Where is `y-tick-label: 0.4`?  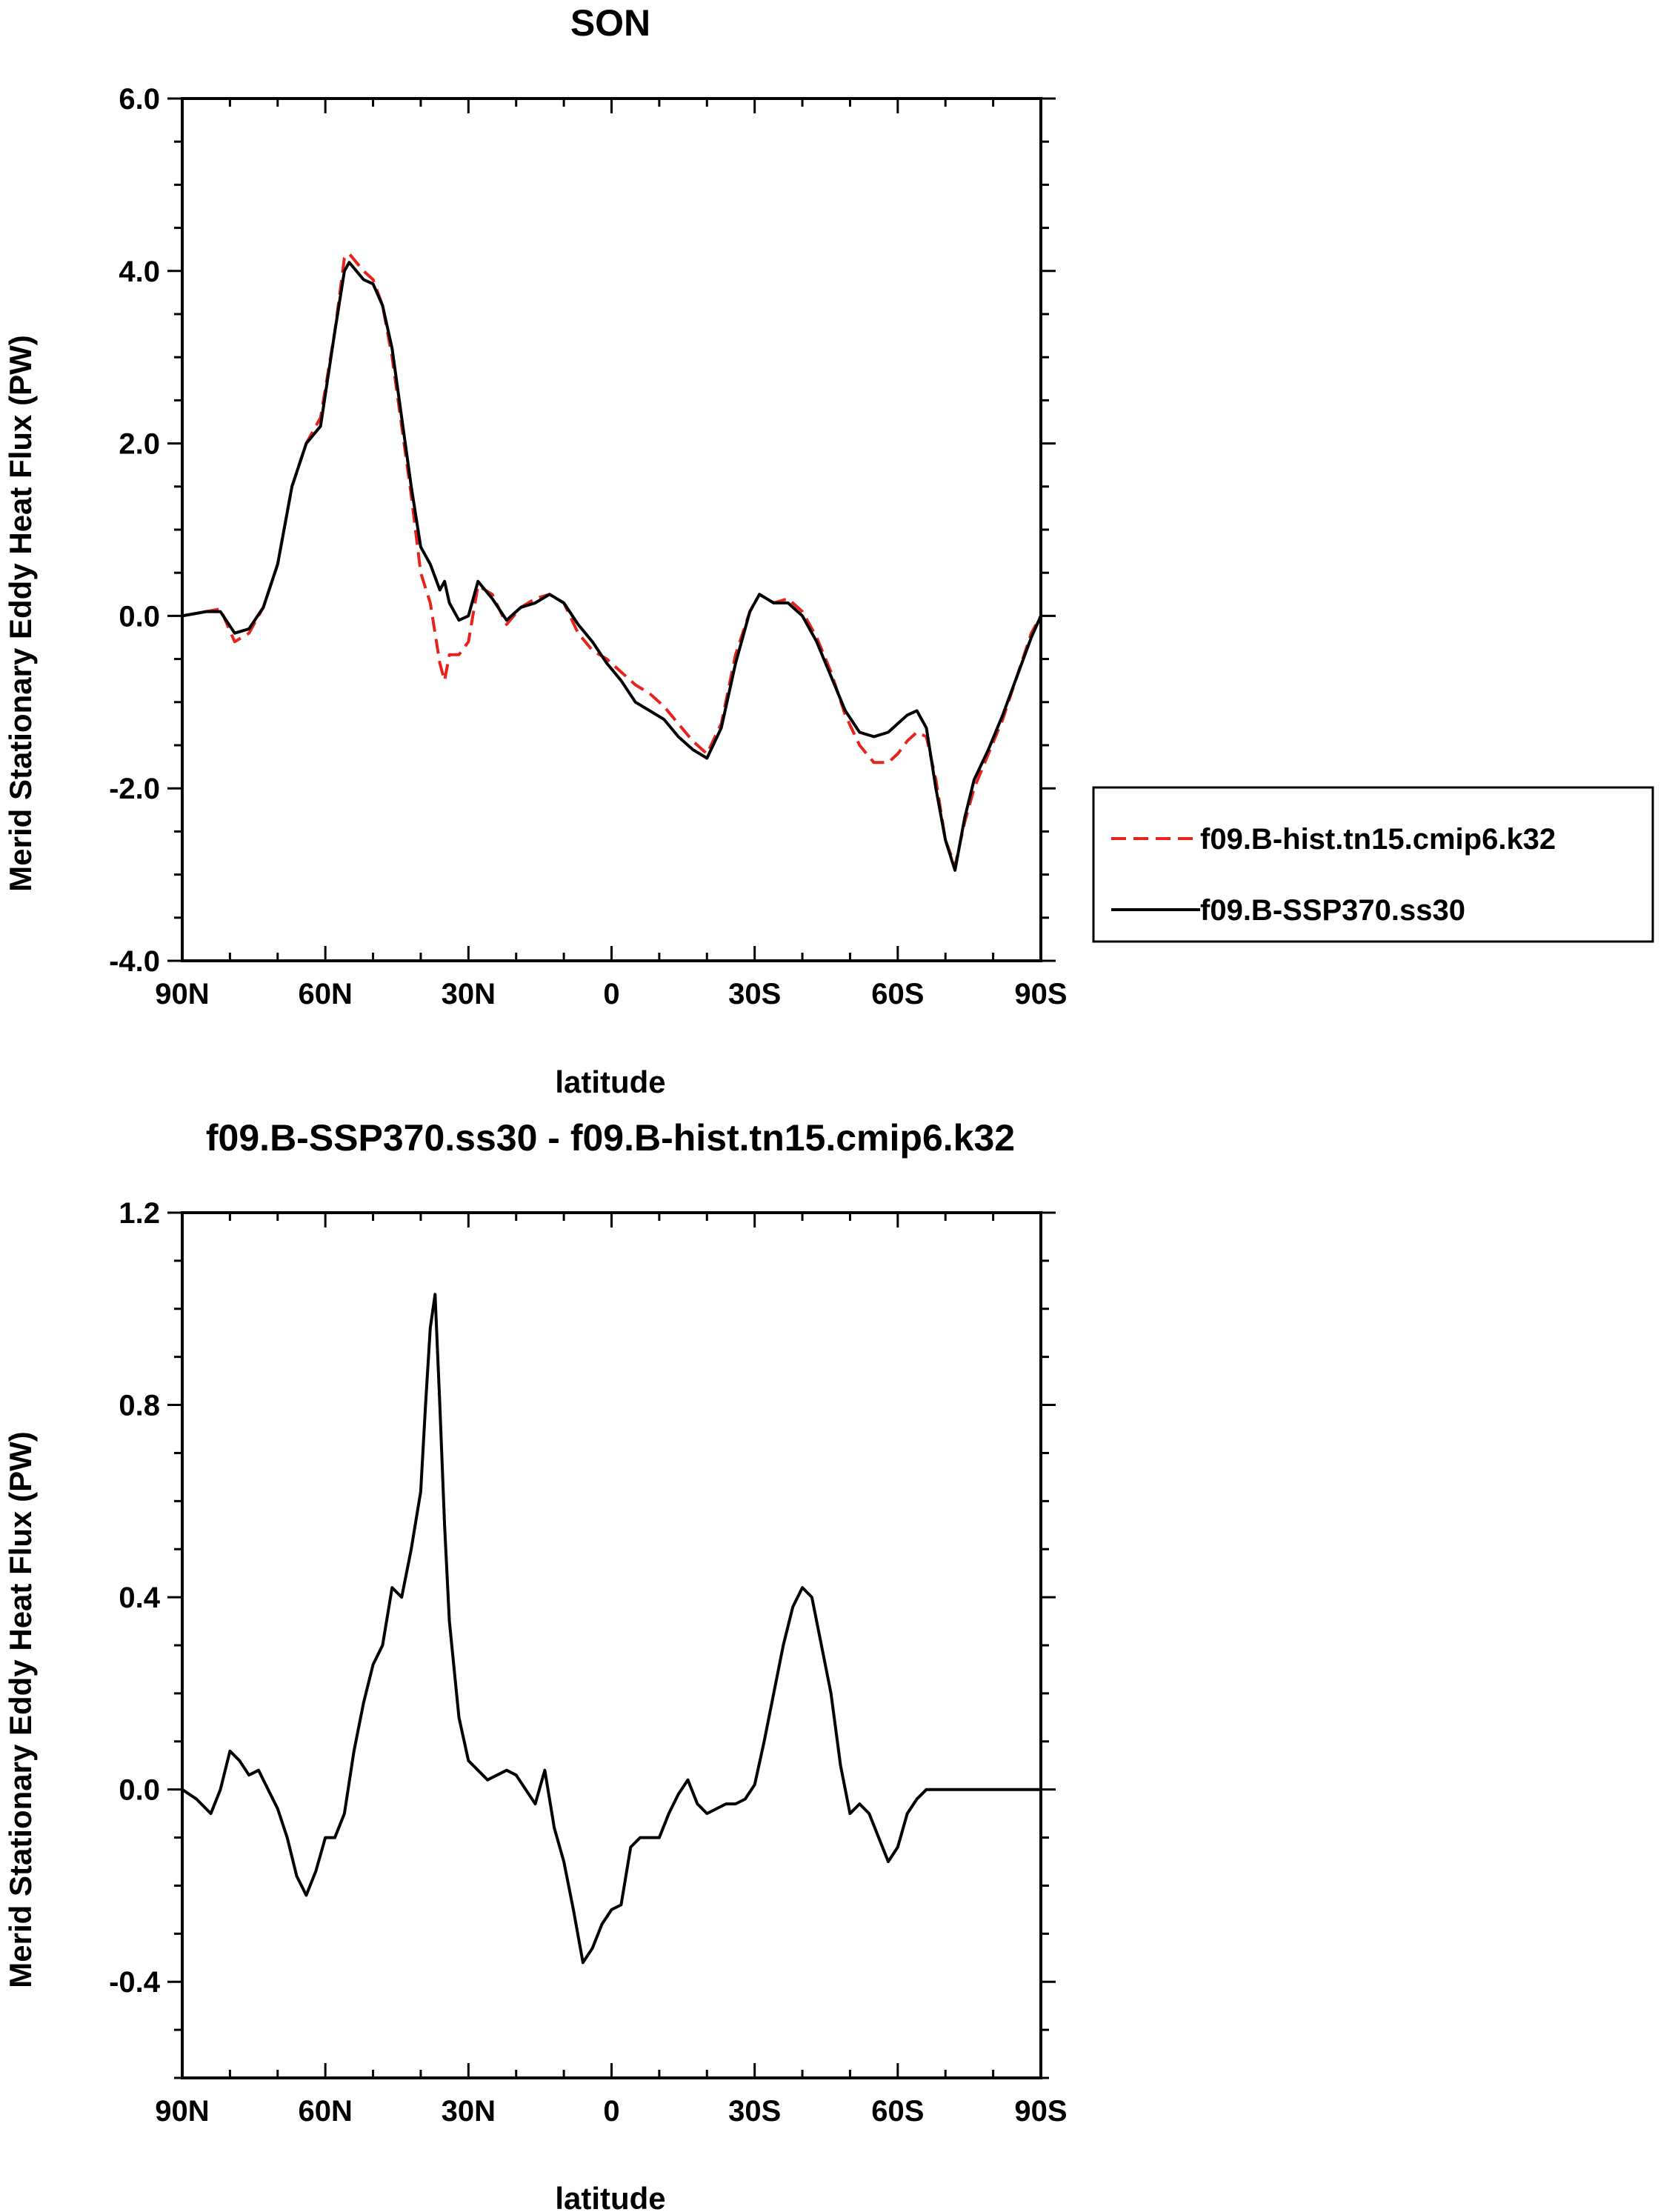 y-tick-label: 0.4 is located at coordinates (139, 1598).